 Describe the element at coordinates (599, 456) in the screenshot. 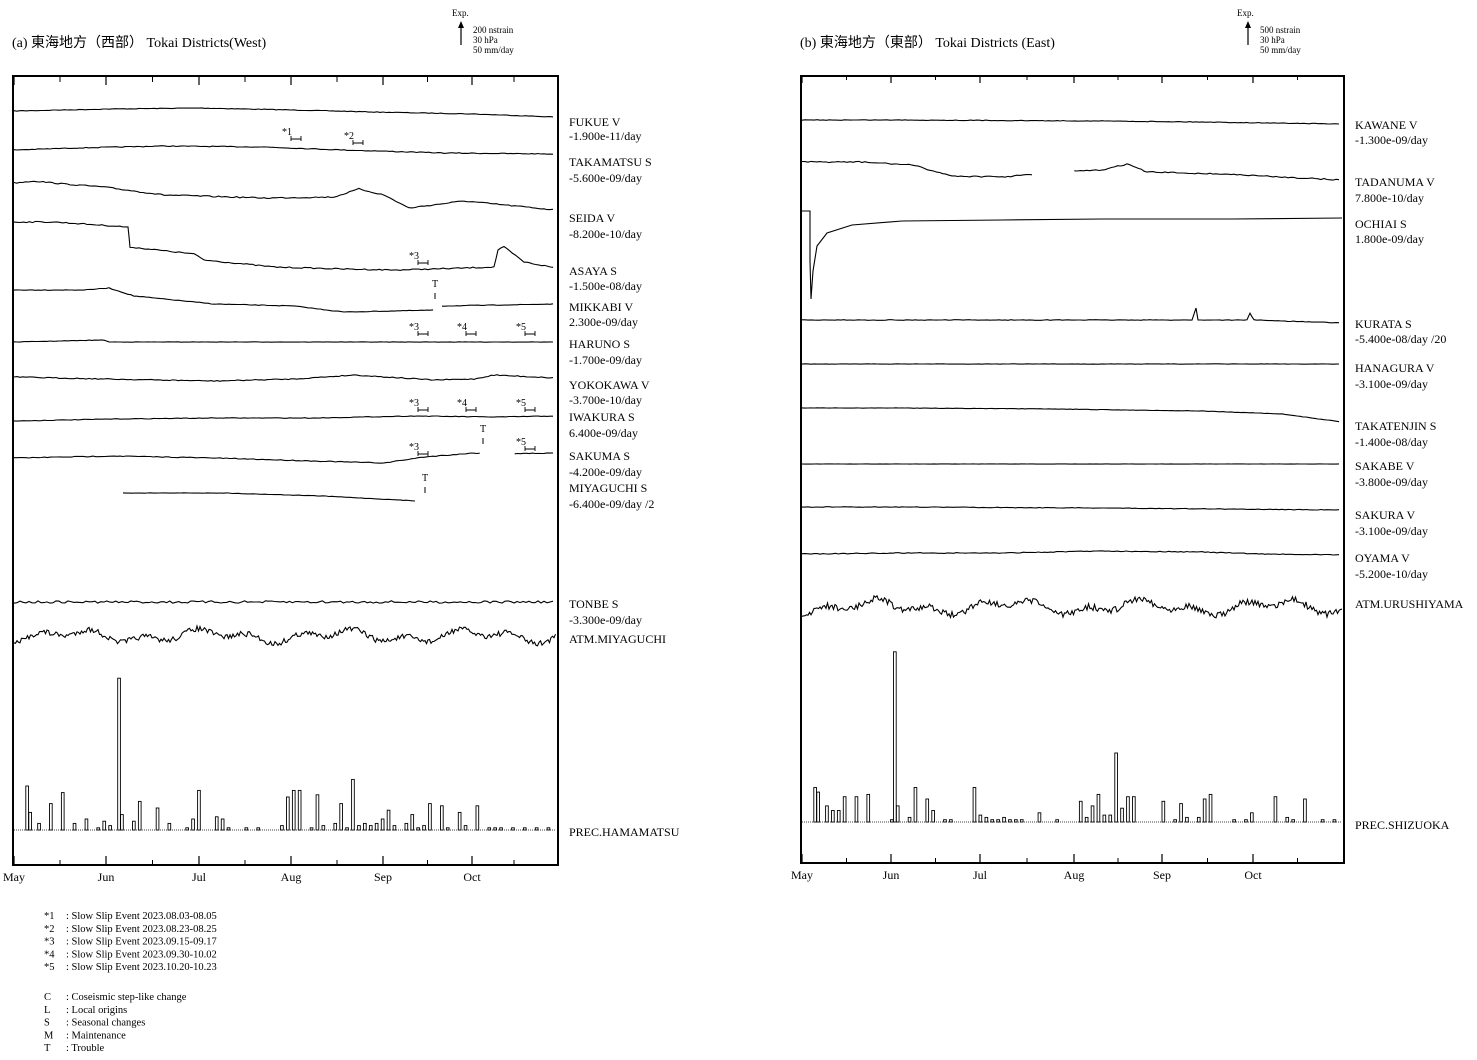

I see `station-name: SAKUMA S` at that location.